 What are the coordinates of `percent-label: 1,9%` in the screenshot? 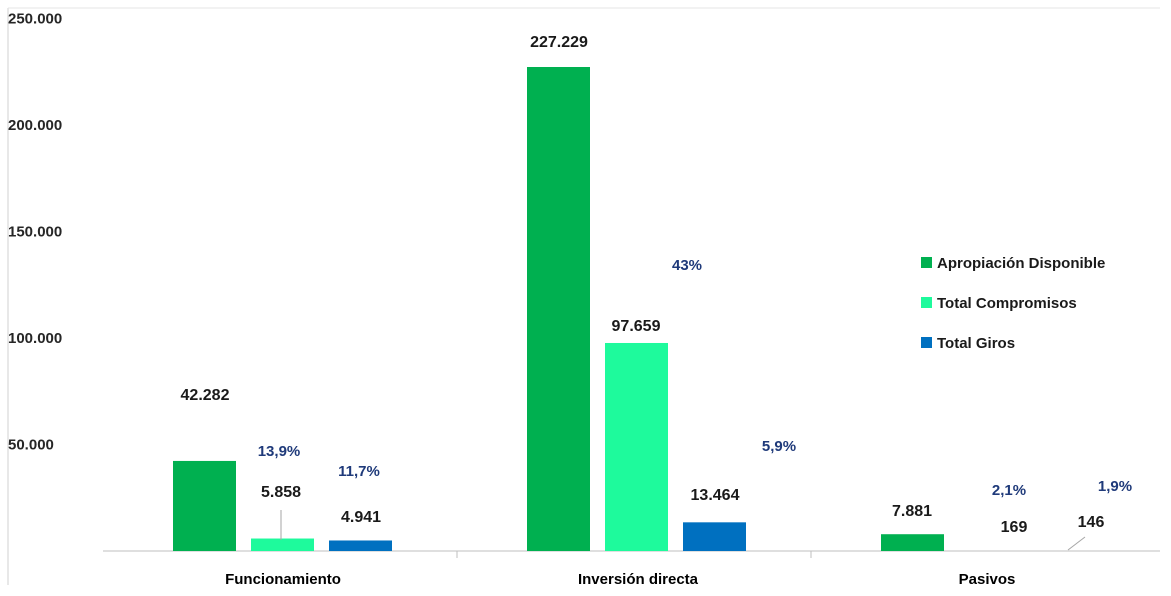 It's located at (1115, 486).